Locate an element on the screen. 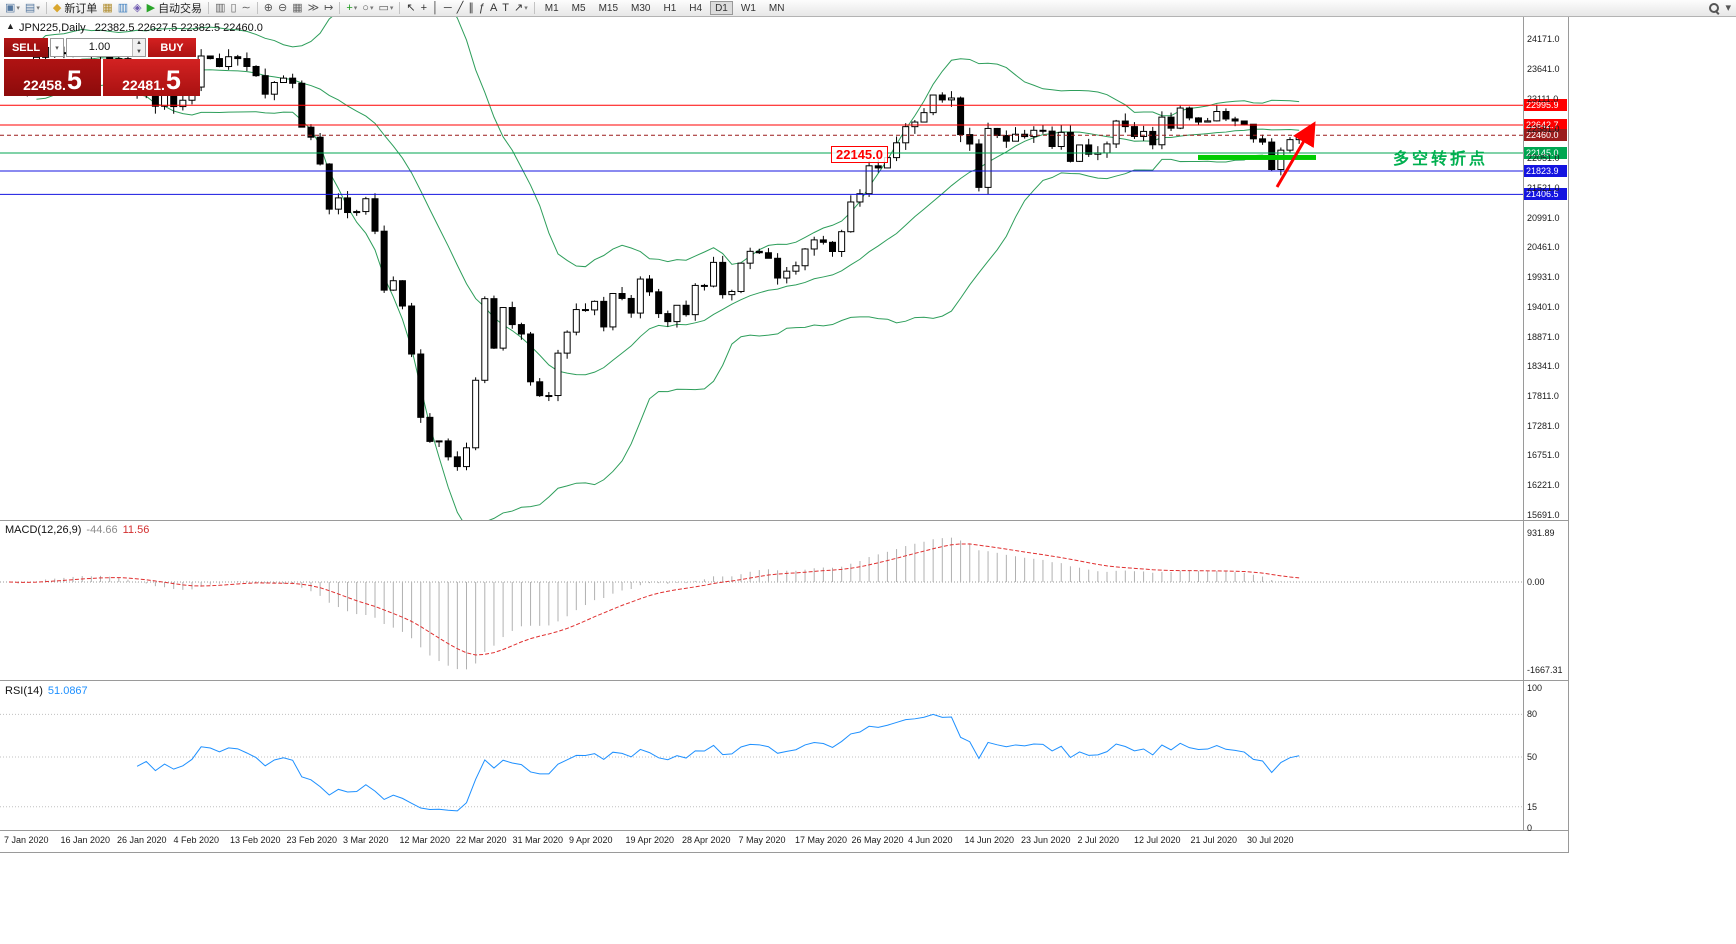 This screenshot has height=944, width=1736. price-callout-annotation: 22145.0 is located at coordinates (859, 154).